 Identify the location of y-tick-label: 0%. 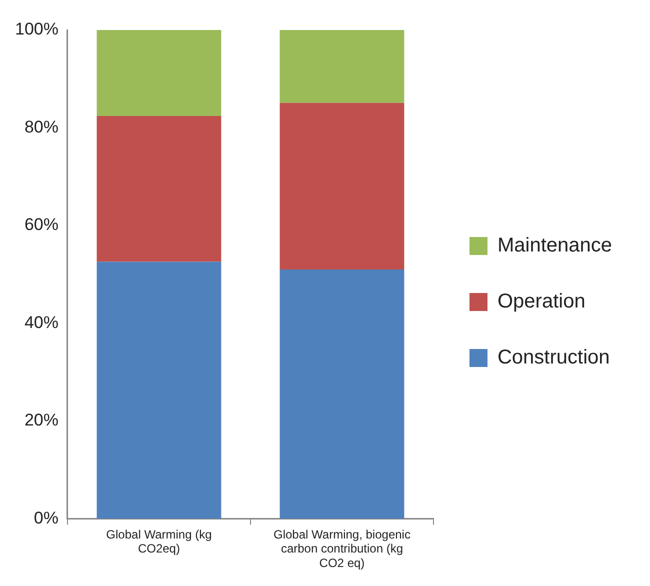
(46, 518).